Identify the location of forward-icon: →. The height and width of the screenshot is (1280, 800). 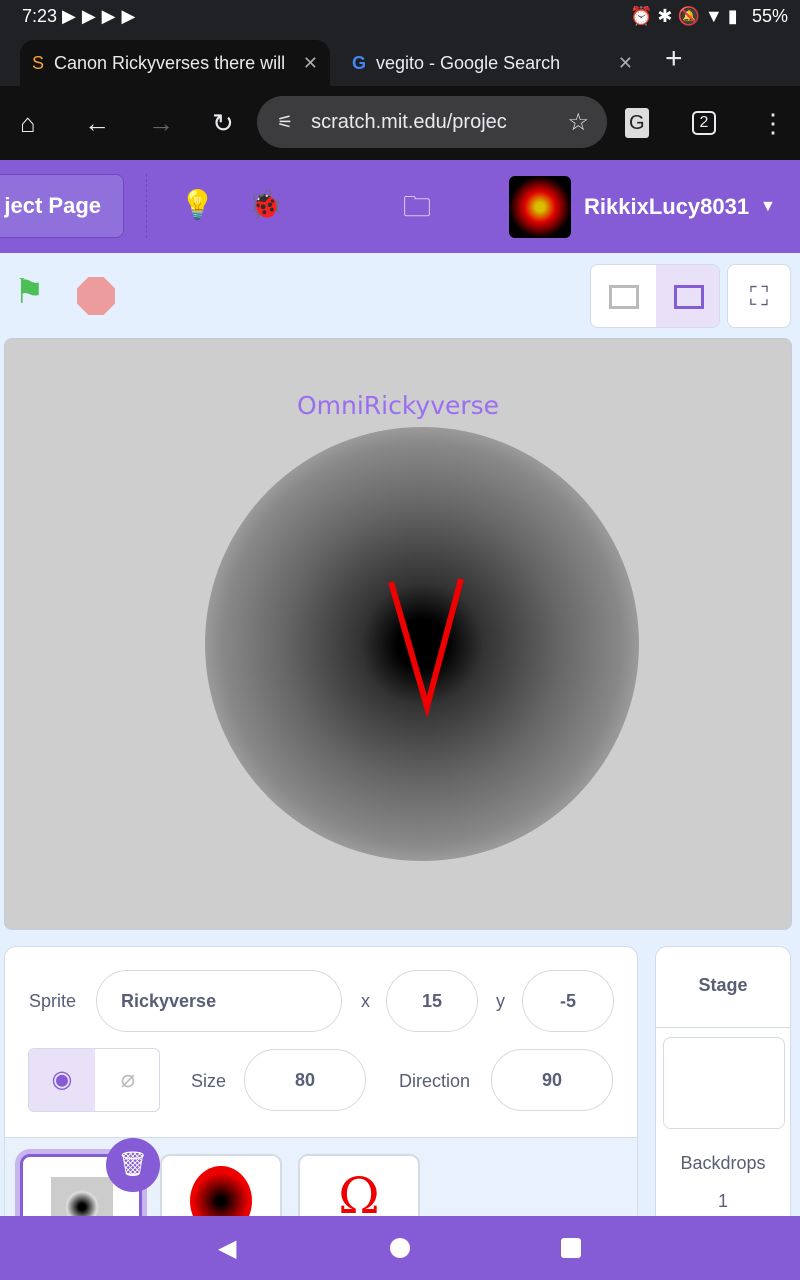
(161, 123).